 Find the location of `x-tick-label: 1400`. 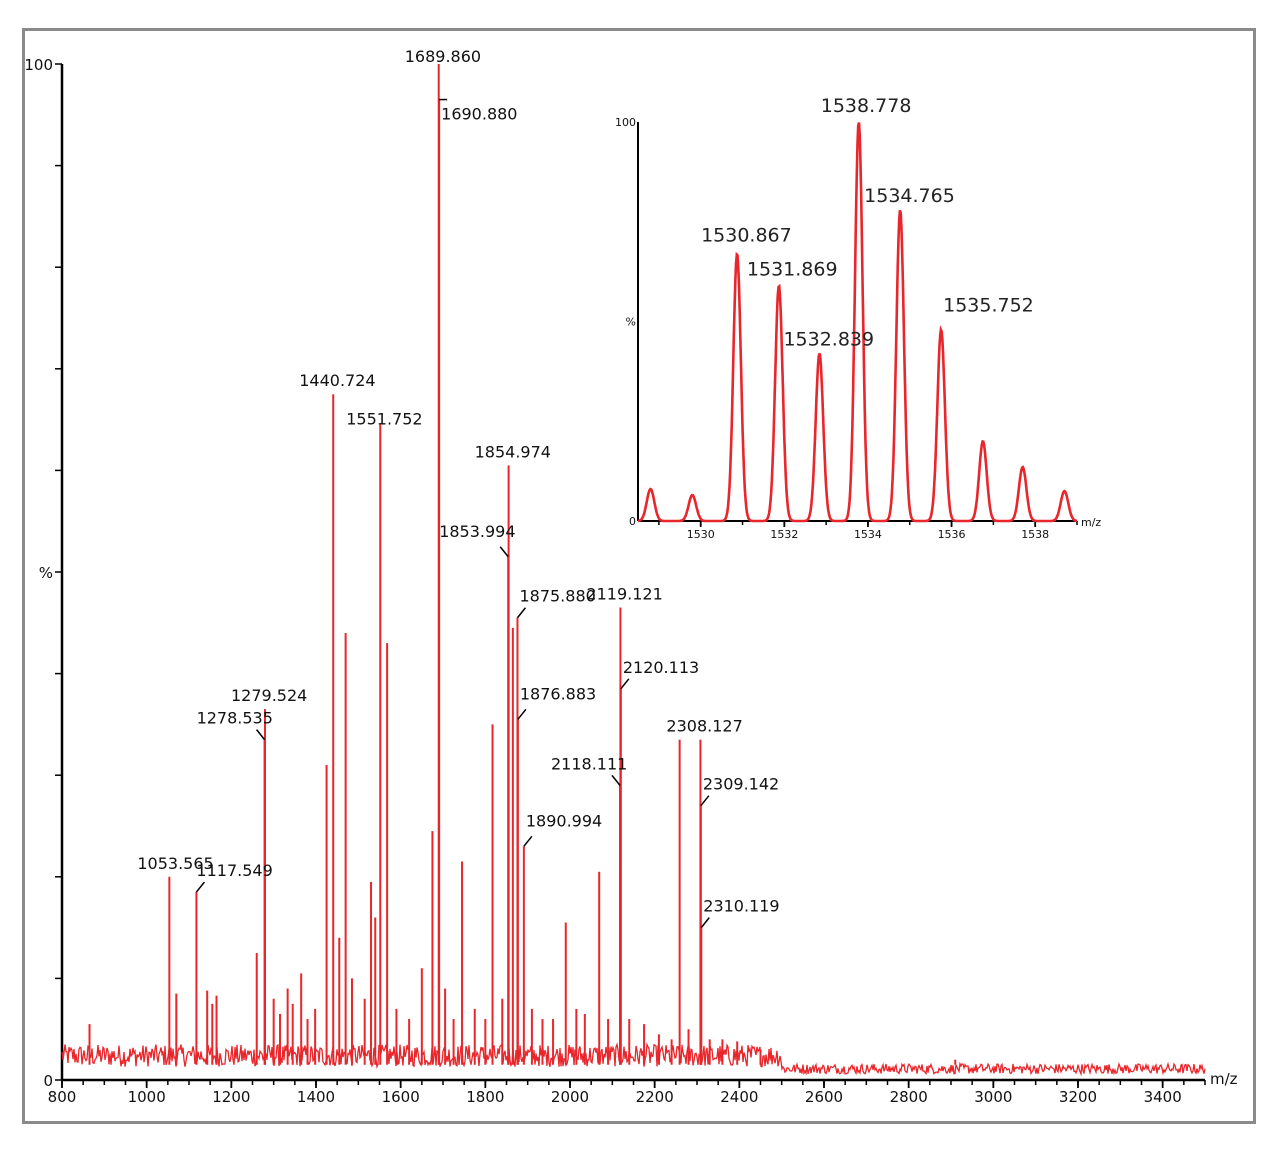

x-tick-label: 1400 is located at coordinates (316, 1097).